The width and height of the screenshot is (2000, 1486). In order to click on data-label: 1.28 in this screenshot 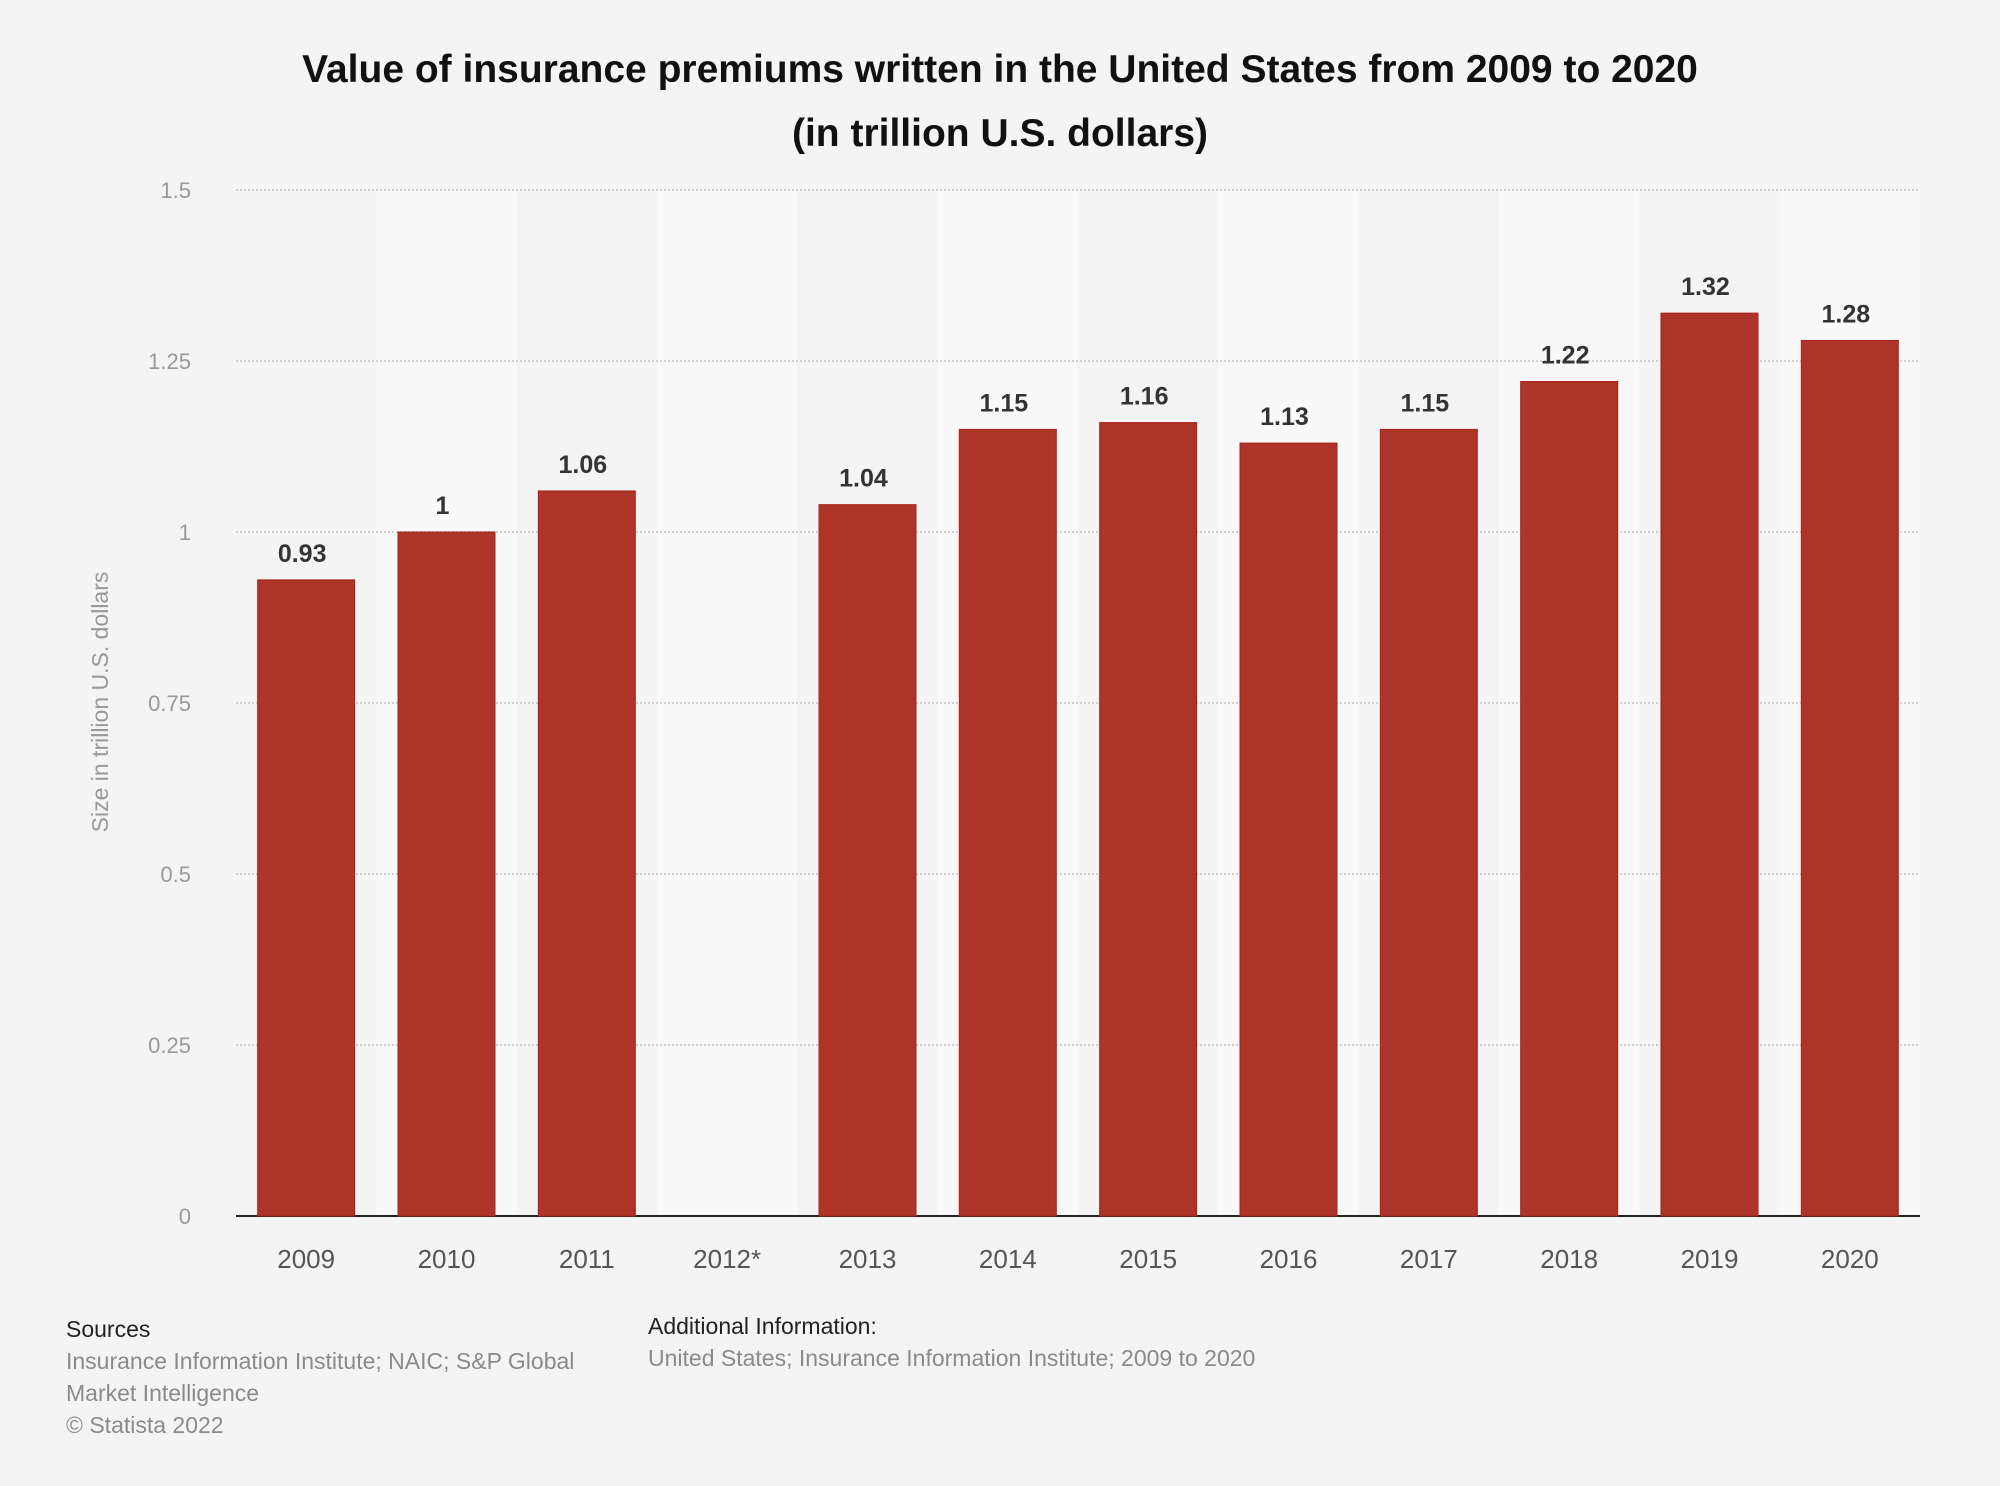, I will do `click(1845, 314)`.